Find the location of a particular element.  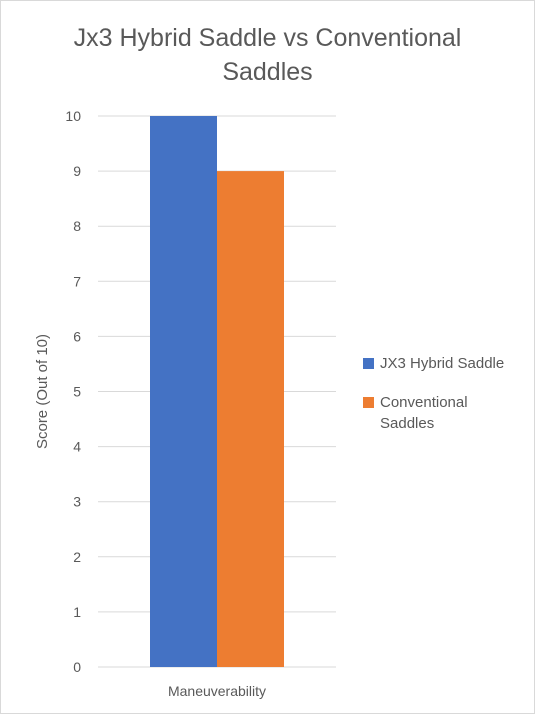

y-tick-label: 9 is located at coordinates (77, 171).